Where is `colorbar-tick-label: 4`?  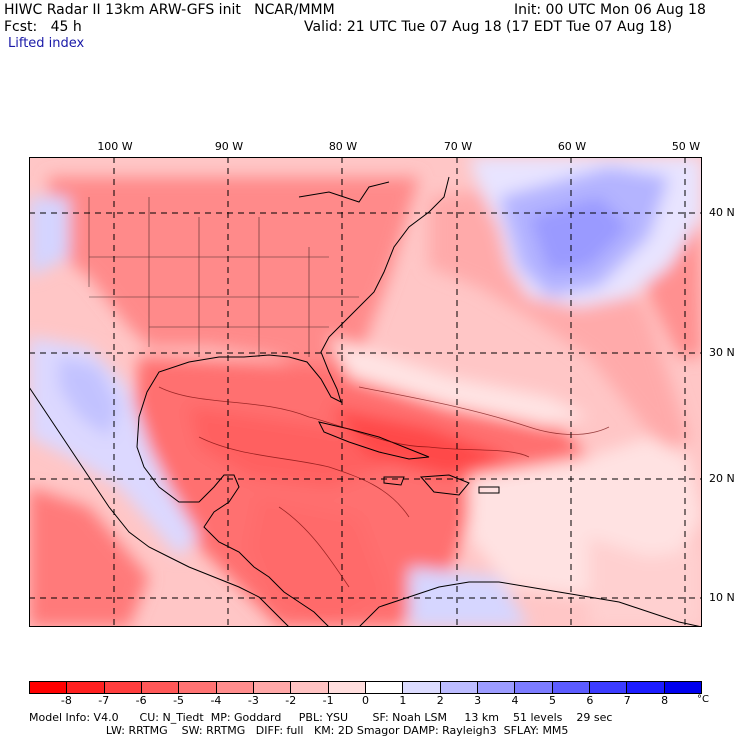 colorbar-tick-label: 4 is located at coordinates (515, 700).